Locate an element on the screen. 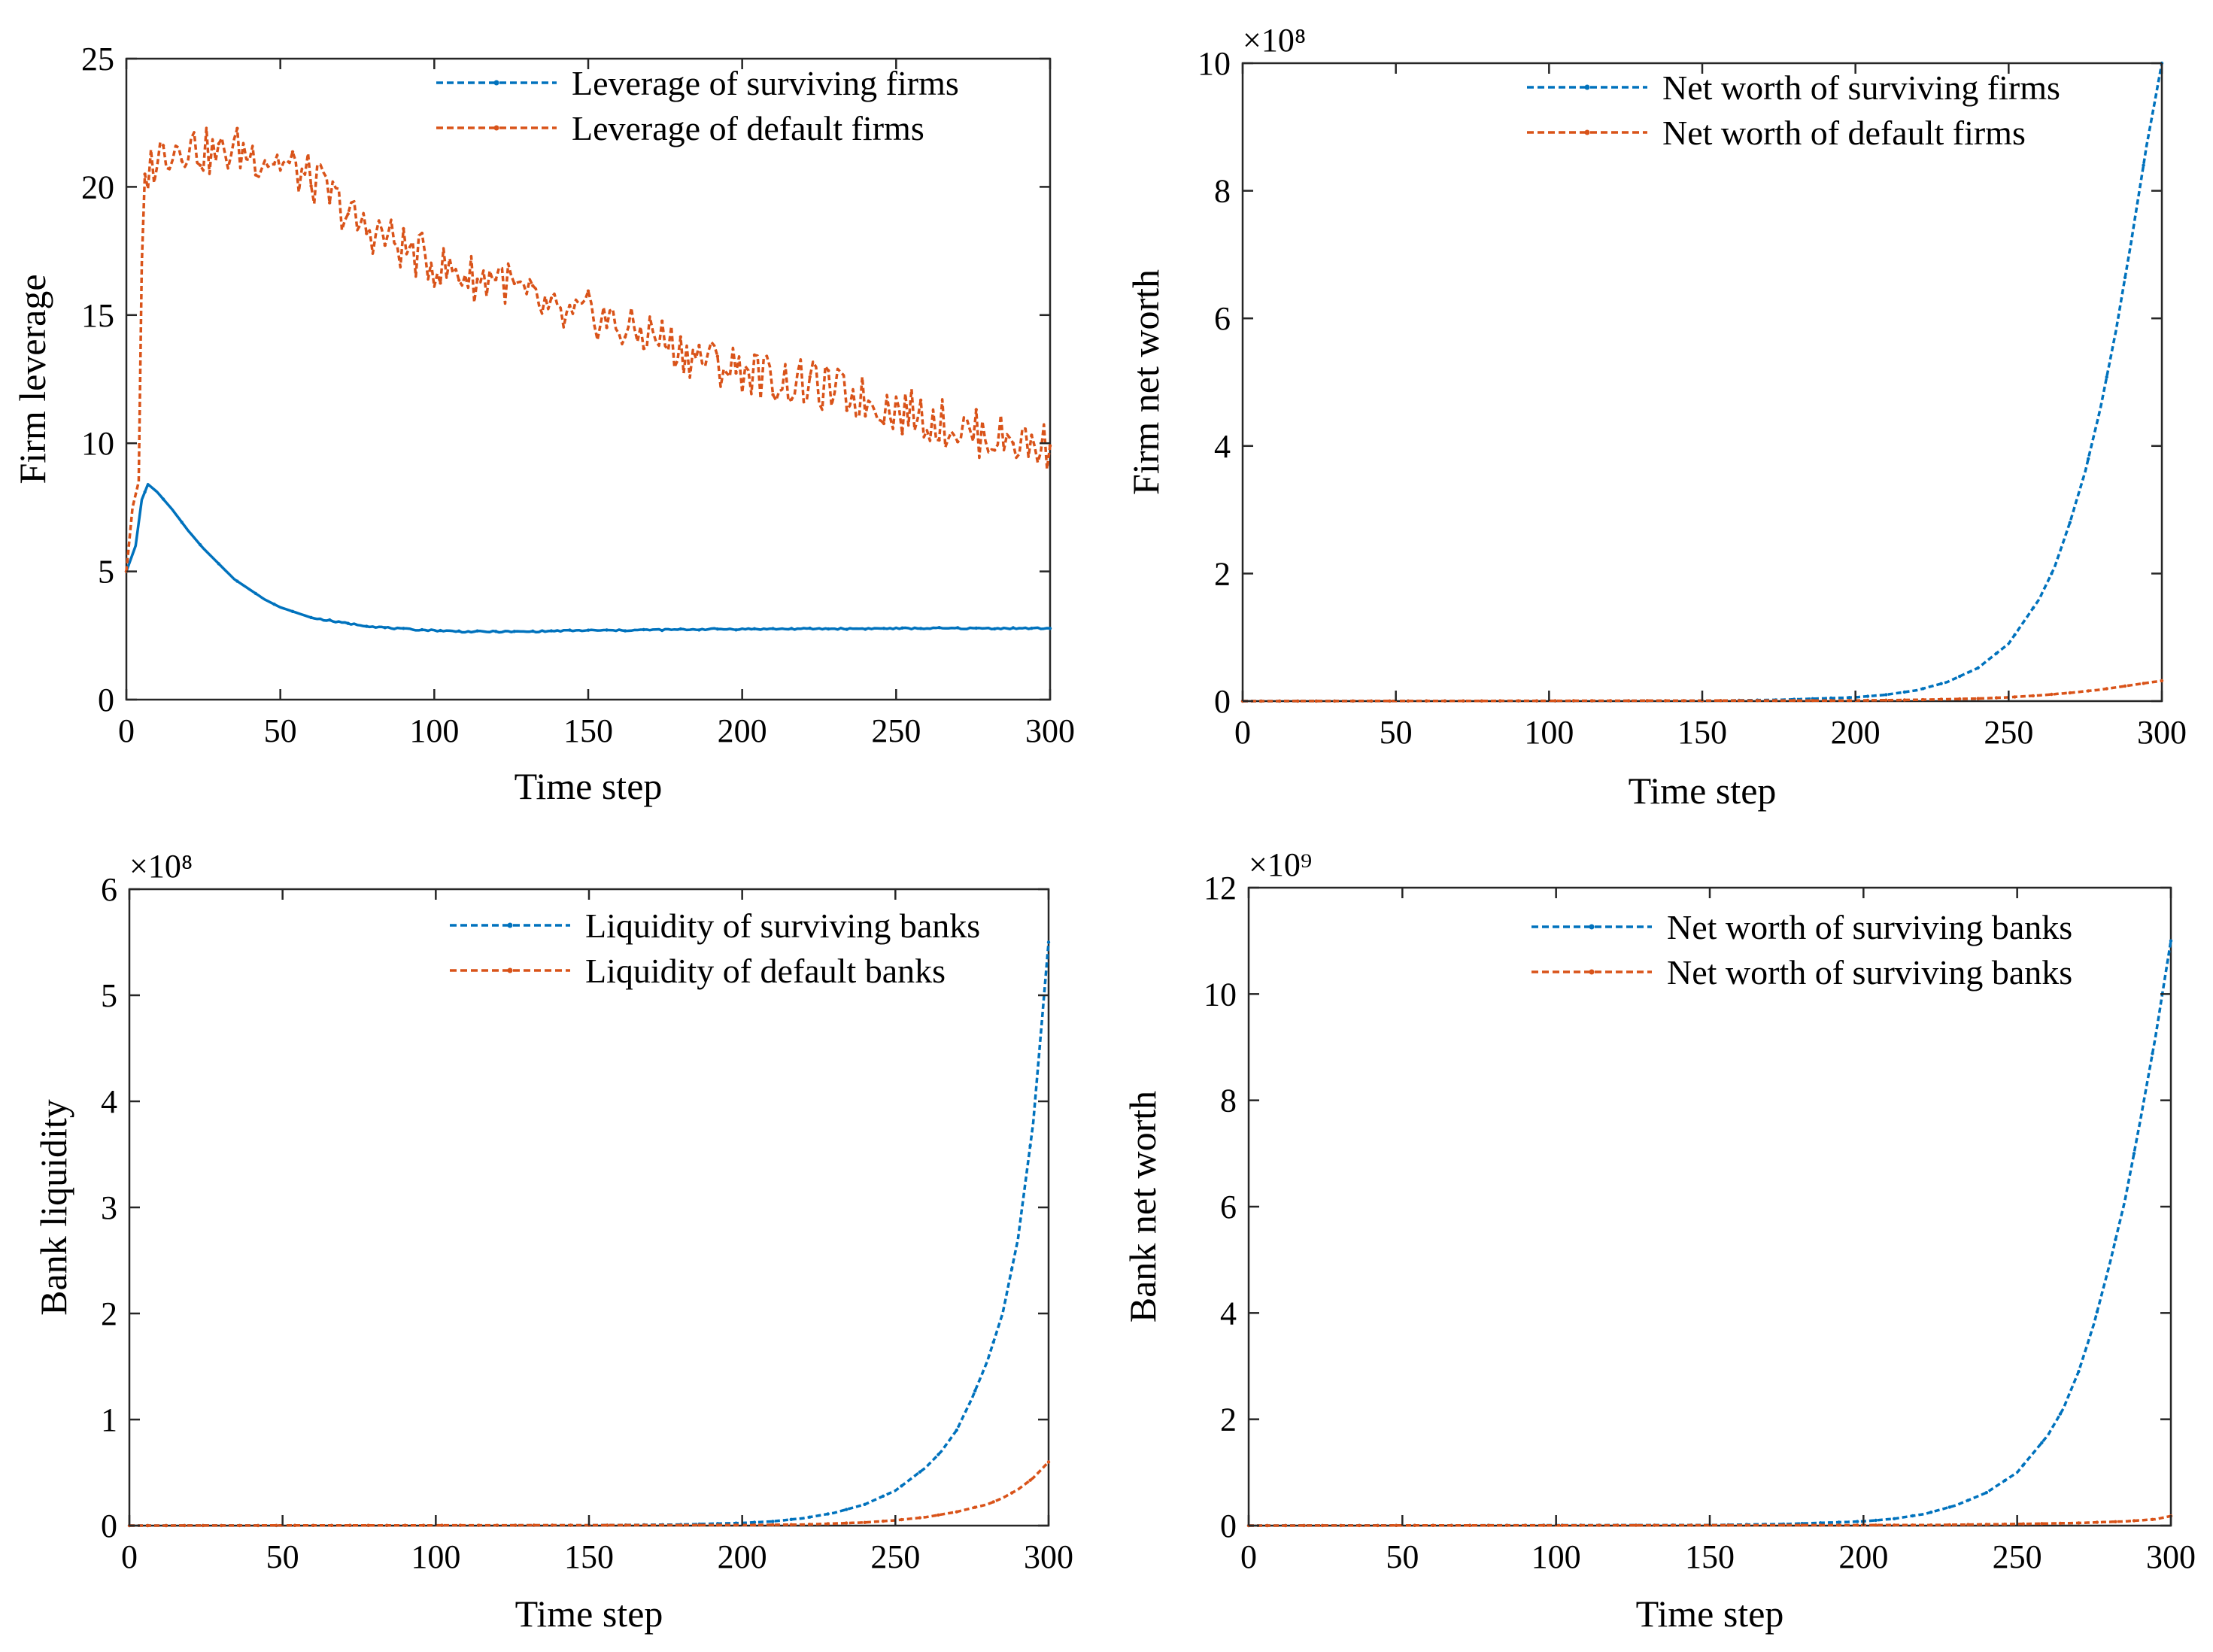  panel-b-x-tick-label: 250 is located at coordinates (2008, 733).